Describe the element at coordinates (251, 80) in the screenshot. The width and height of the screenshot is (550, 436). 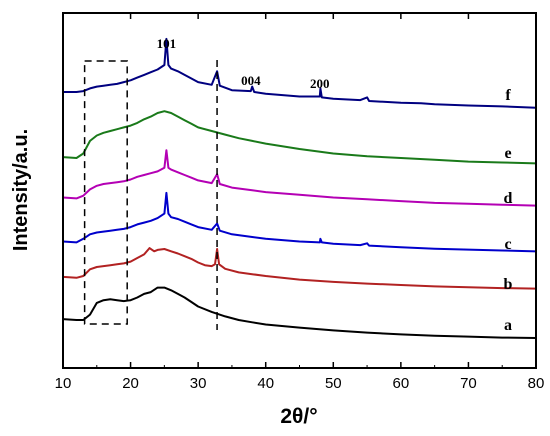
I see `peak-label-004: 004` at that location.